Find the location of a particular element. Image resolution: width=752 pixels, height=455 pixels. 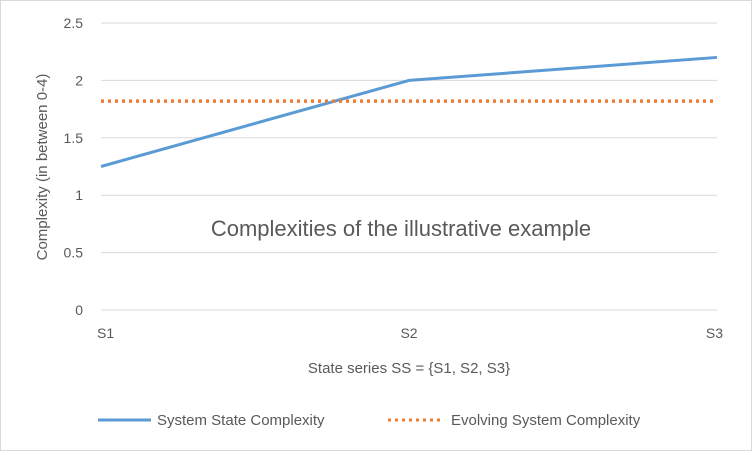

x-axis-label: State series SS = {S1, S2, S3} is located at coordinates (409, 368).